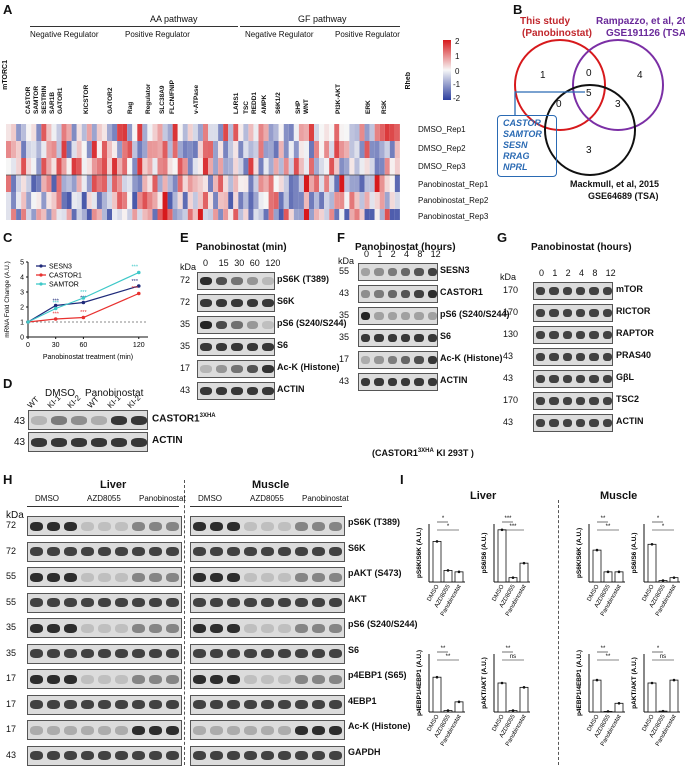 The image size is (685, 770). I want to click on venn-n123: 5, so click(589, 93).